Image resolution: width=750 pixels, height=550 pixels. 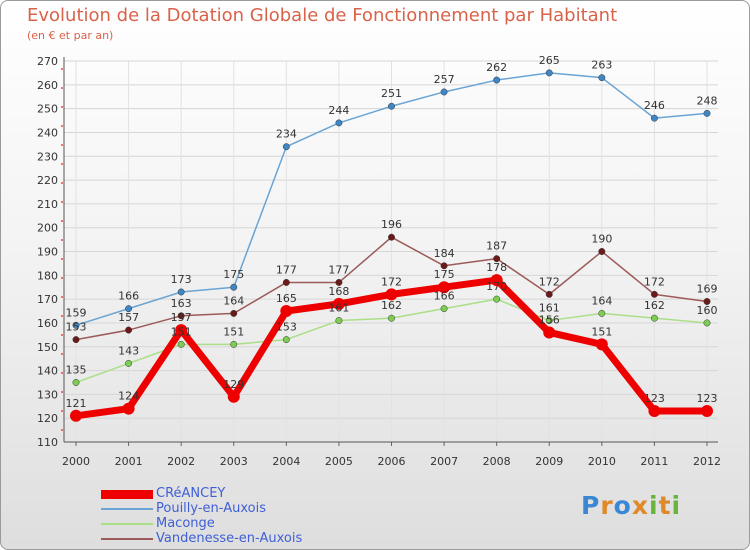 I want to click on data-label: 143, so click(x=128, y=350).